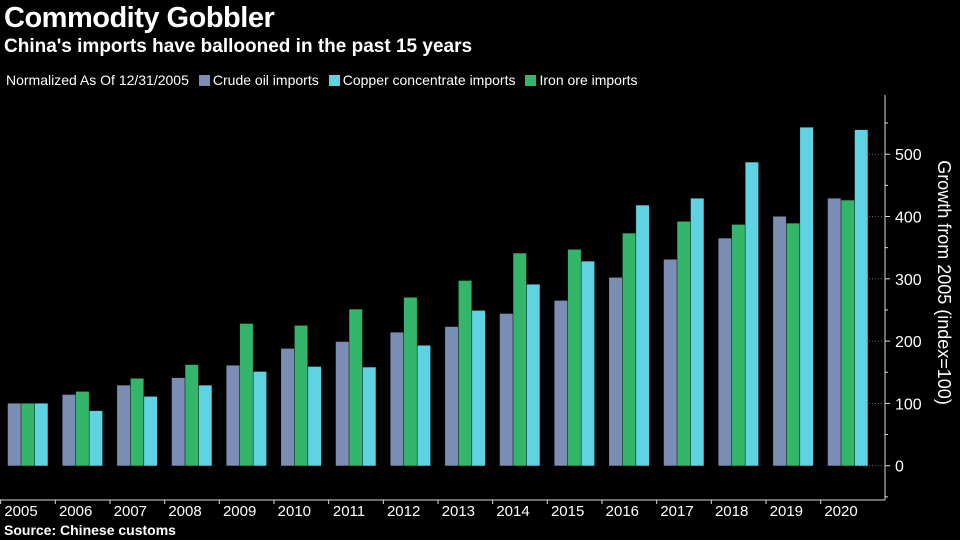 The image size is (960, 540). What do you see at coordinates (786, 511) in the screenshot?
I see `x-tick-label: 2019` at bounding box center [786, 511].